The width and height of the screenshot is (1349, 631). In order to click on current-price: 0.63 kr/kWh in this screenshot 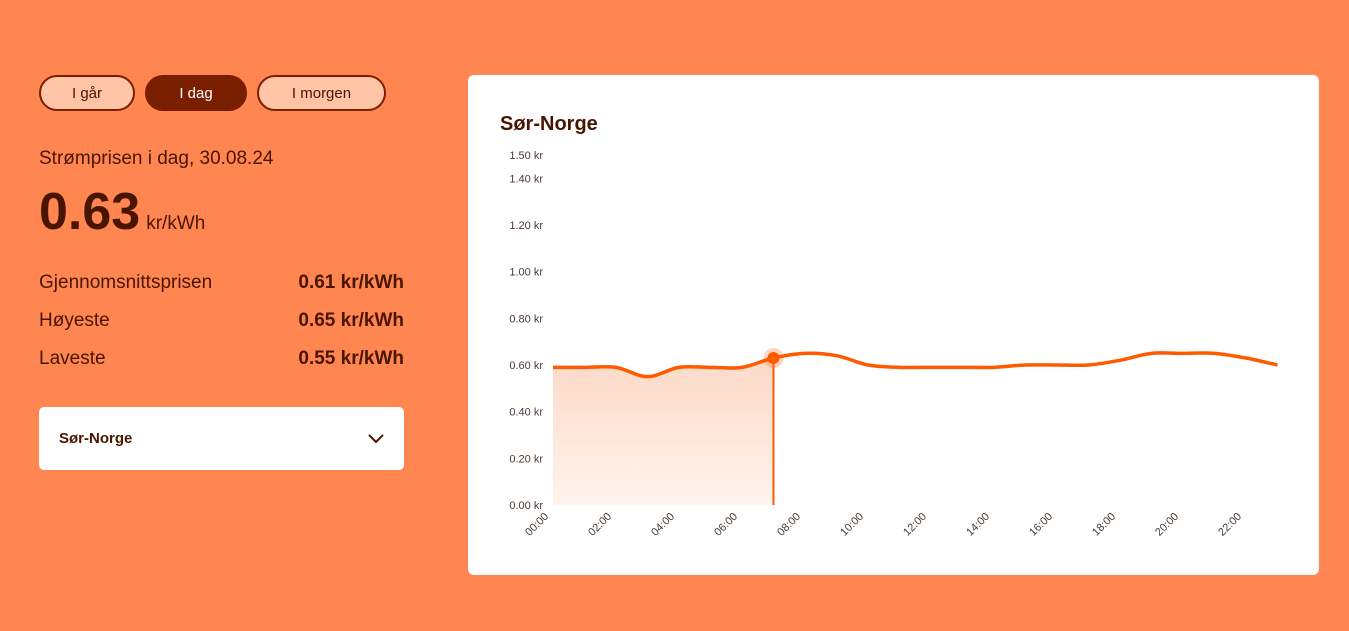, I will do `click(122, 212)`.